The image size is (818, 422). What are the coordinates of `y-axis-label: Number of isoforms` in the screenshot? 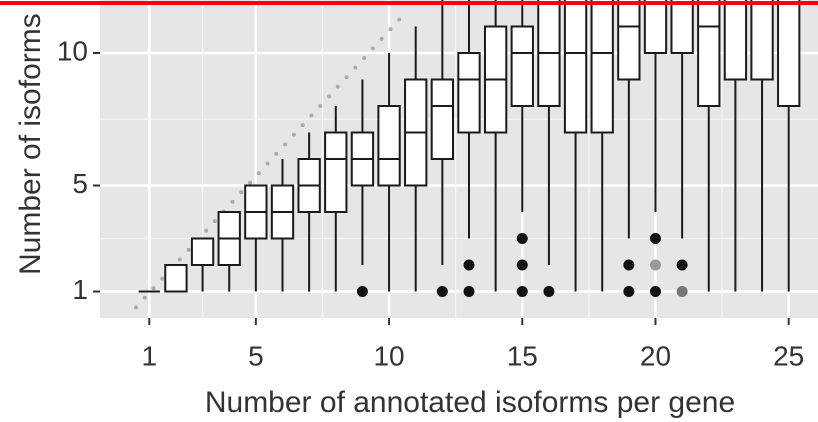 It's located at (30, 144).